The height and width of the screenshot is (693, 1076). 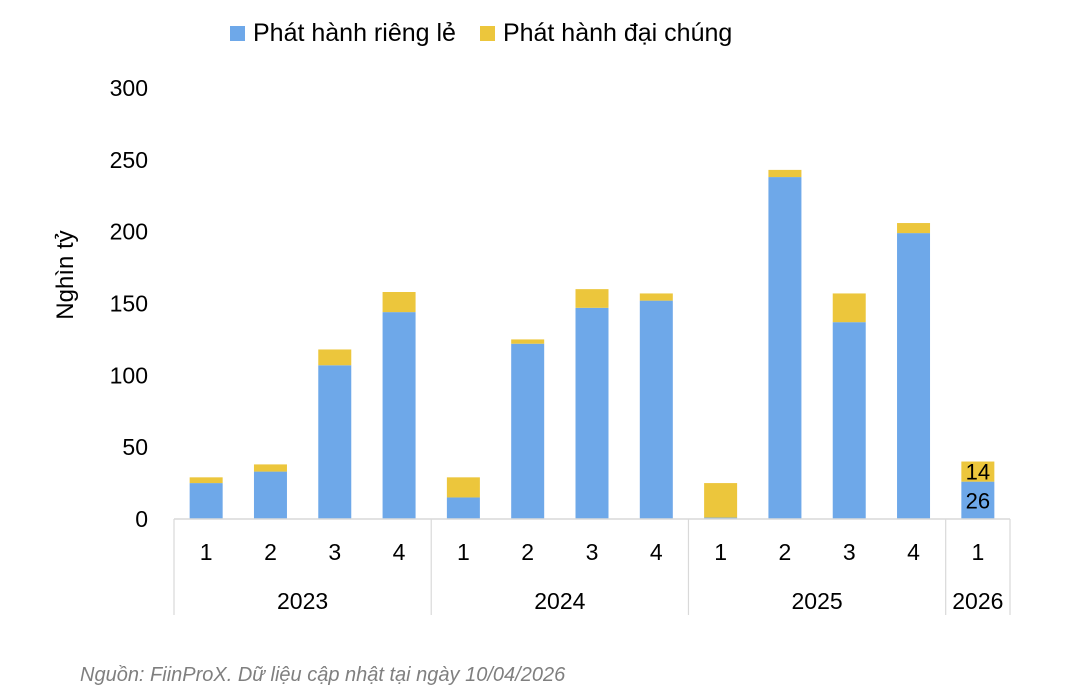 What do you see at coordinates (816, 601) in the screenshot?
I see `x-group-label: 2025` at bounding box center [816, 601].